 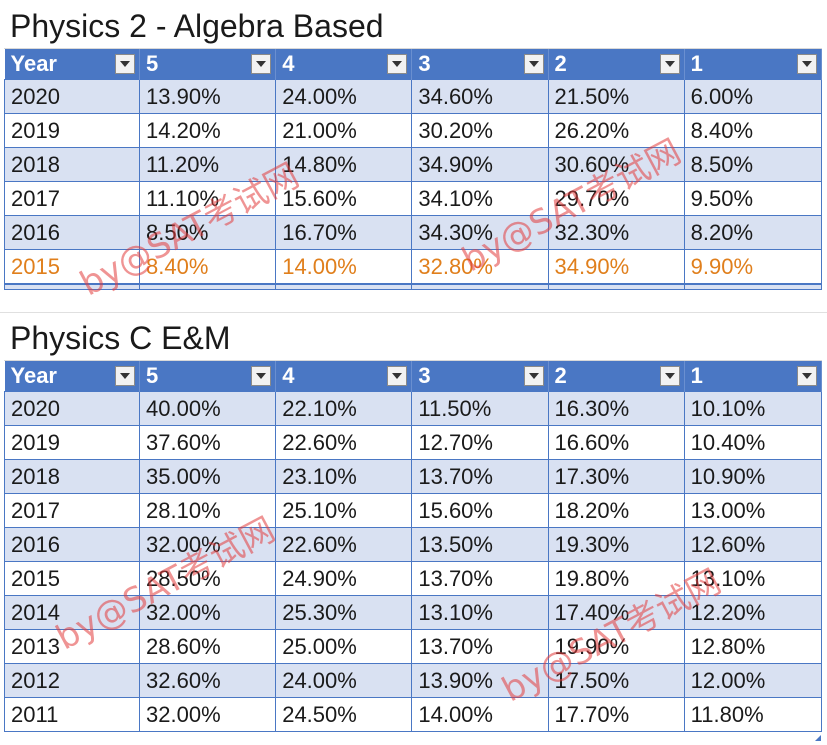 What do you see at coordinates (72, 680) in the screenshot?
I see `year-cell: 2012` at bounding box center [72, 680].